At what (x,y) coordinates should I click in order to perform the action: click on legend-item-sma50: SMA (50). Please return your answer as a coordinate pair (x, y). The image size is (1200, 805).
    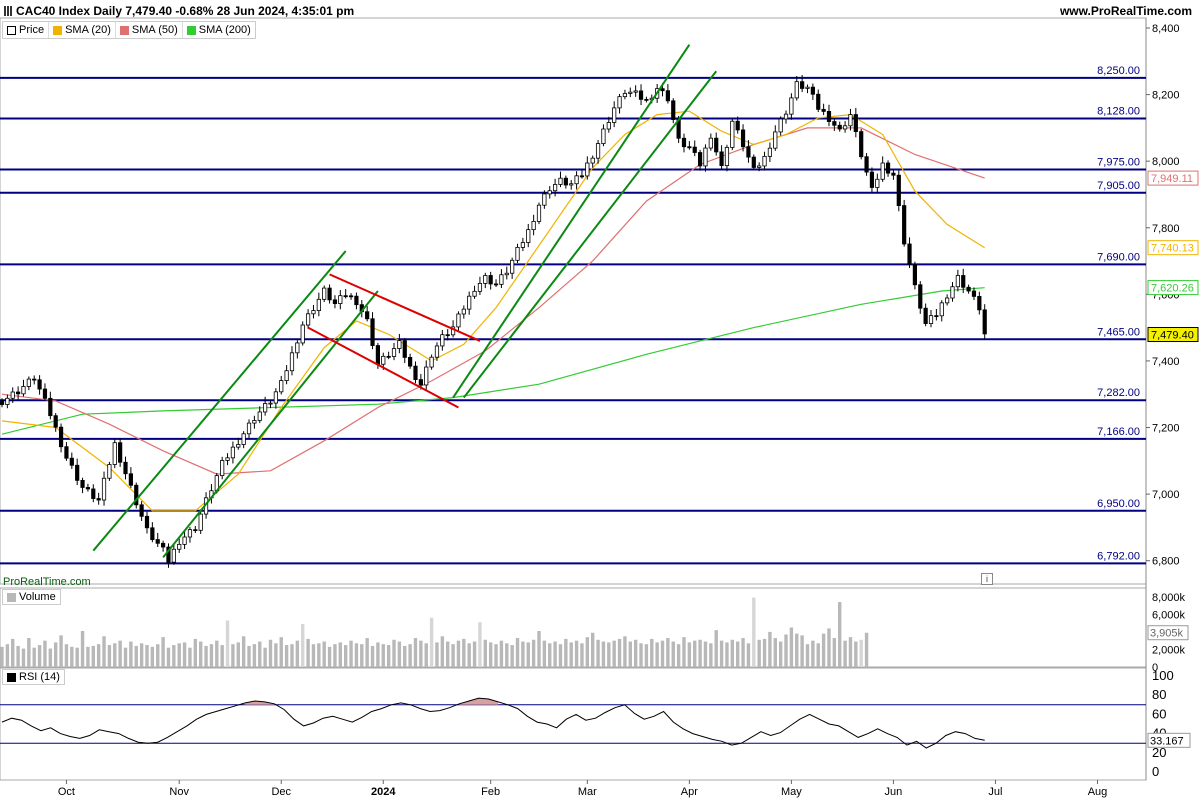
    Looking at the image, I should click on (149, 30).